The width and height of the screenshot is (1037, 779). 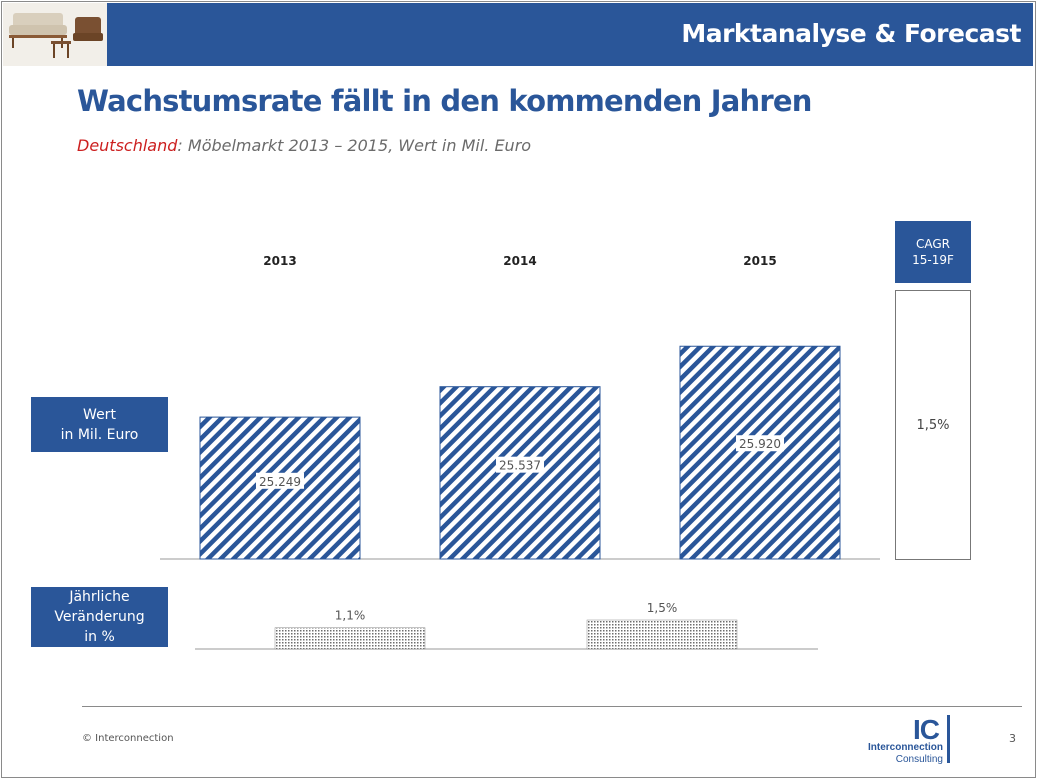 I want to click on subtitle-country: Deutschland, so click(x=127, y=145).